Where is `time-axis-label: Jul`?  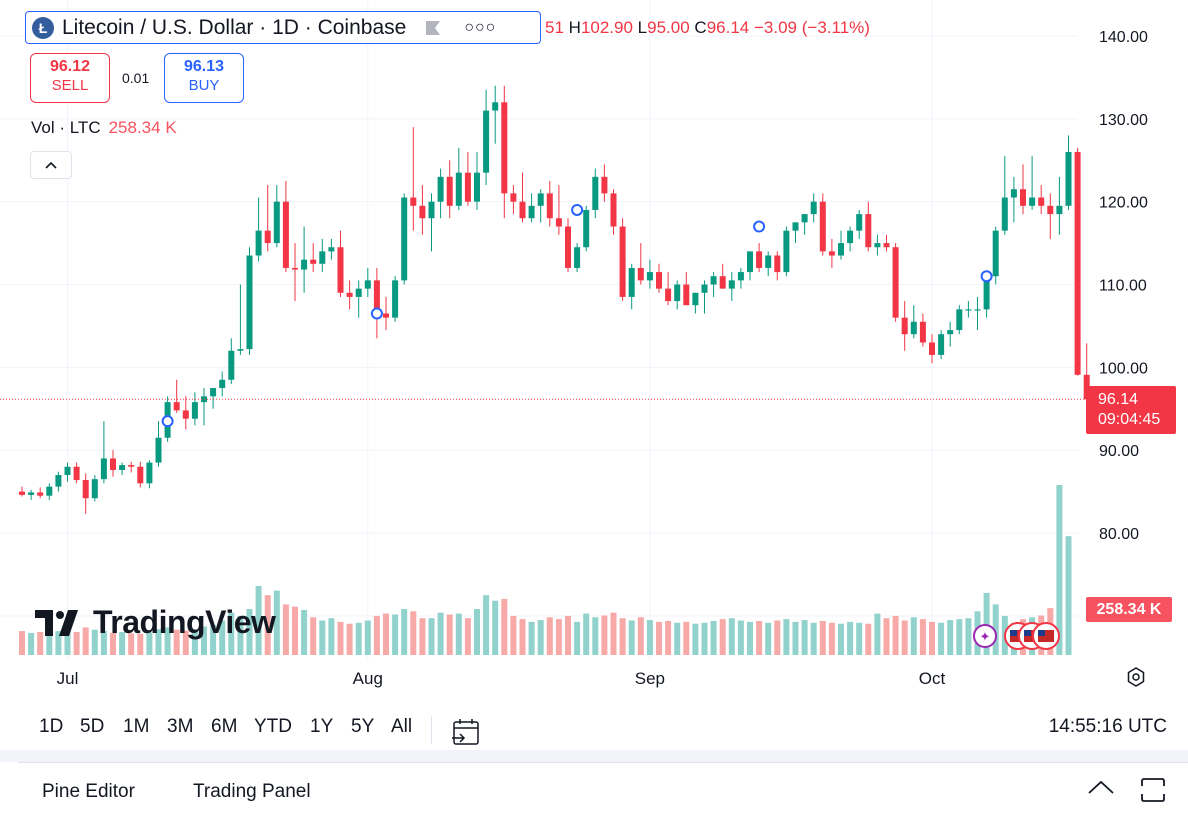
time-axis-label: Jul is located at coordinates (68, 678).